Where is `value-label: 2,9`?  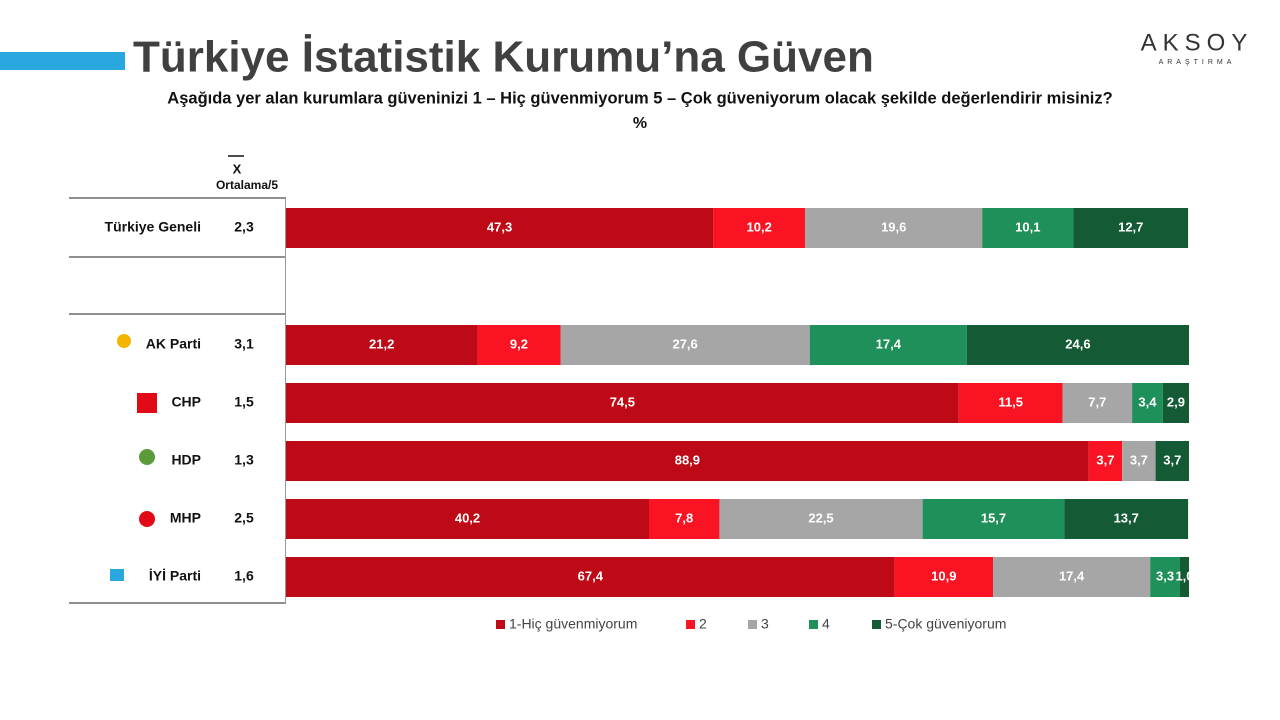
value-label: 2,9 is located at coordinates (1176, 401).